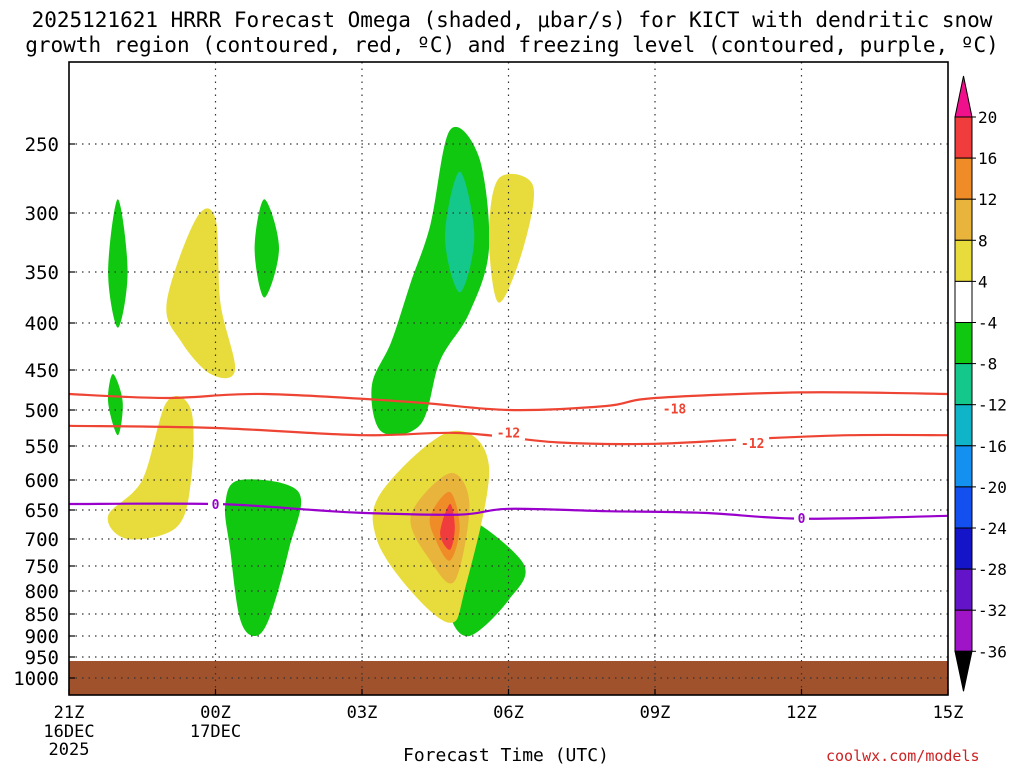 Image resolution: width=1024 pixels, height=768 pixels. What do you see at coordinates (506, 755) in the screenshot?
I see `x-axis-label: Forecast Time (UTC)` at bounding box center [506, 755].